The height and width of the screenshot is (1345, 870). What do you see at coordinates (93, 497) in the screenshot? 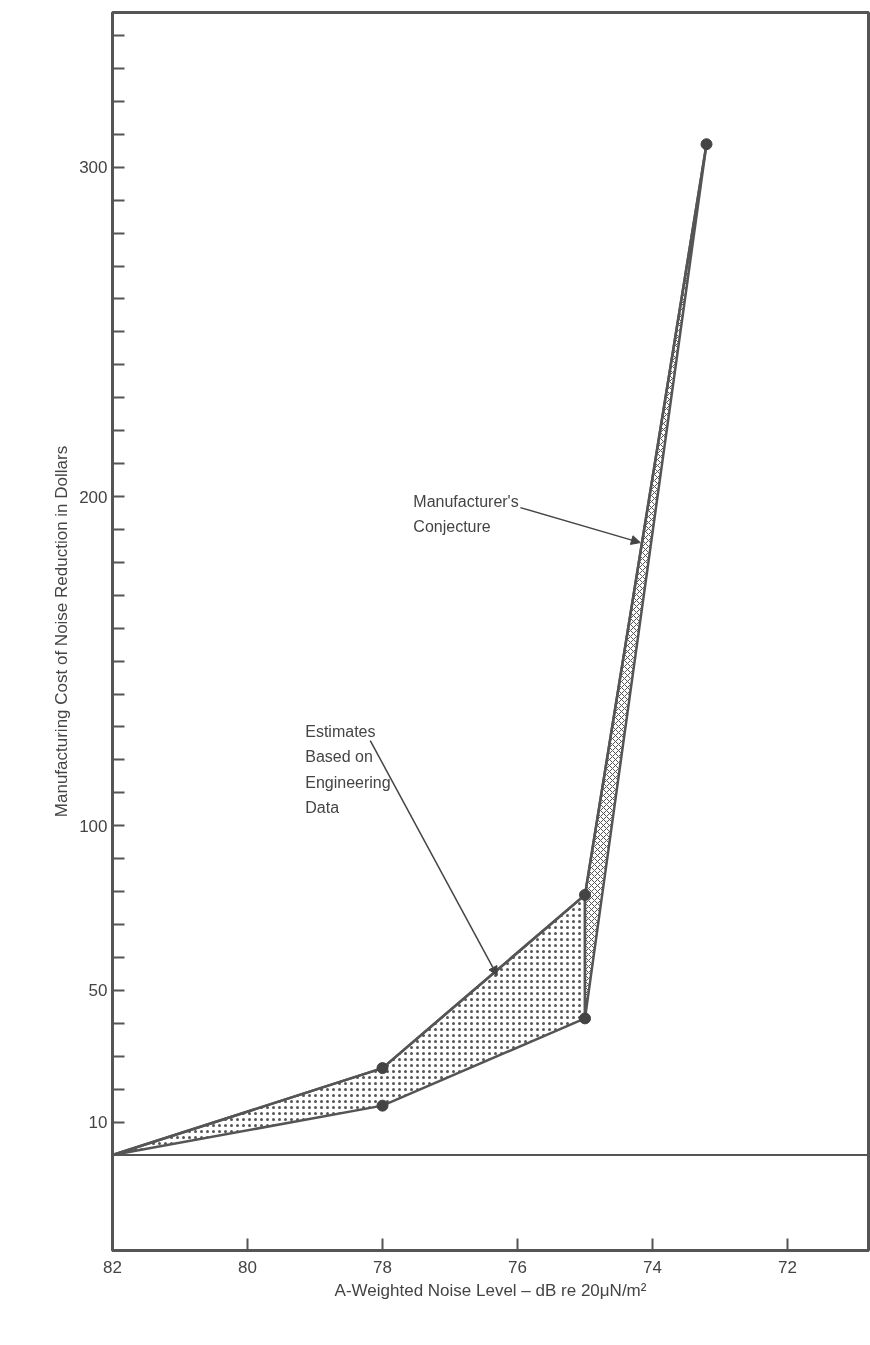
I see `y-tick-label: 200` at bounding box center [93, 497].